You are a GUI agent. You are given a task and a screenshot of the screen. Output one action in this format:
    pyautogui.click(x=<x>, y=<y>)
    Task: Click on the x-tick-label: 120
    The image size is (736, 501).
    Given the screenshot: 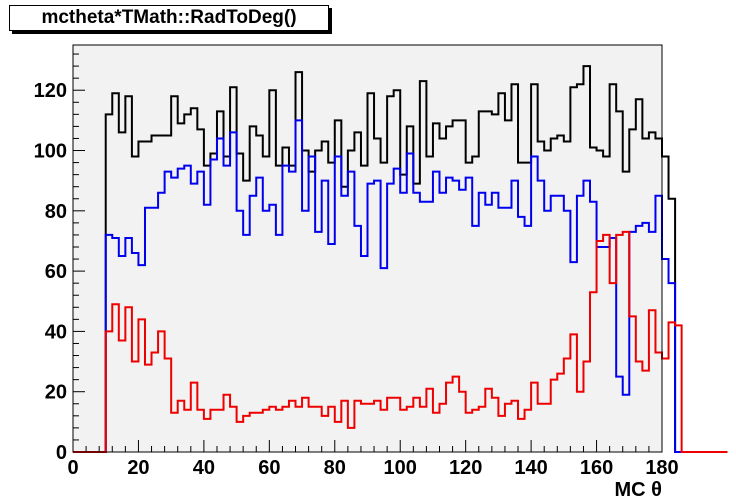 What is the action you would take?
    pyautogui.click(x=465, y=468)
    